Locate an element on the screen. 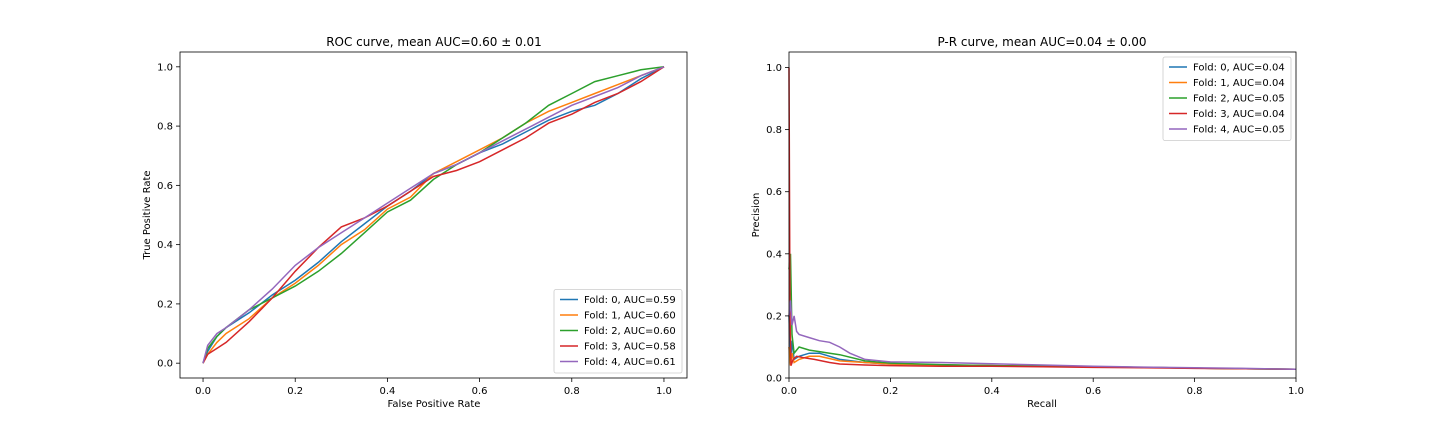 This screenshot has width=1440, height=432. roc-x-tick-label: 0.8 is located at coordinates (572, 391).